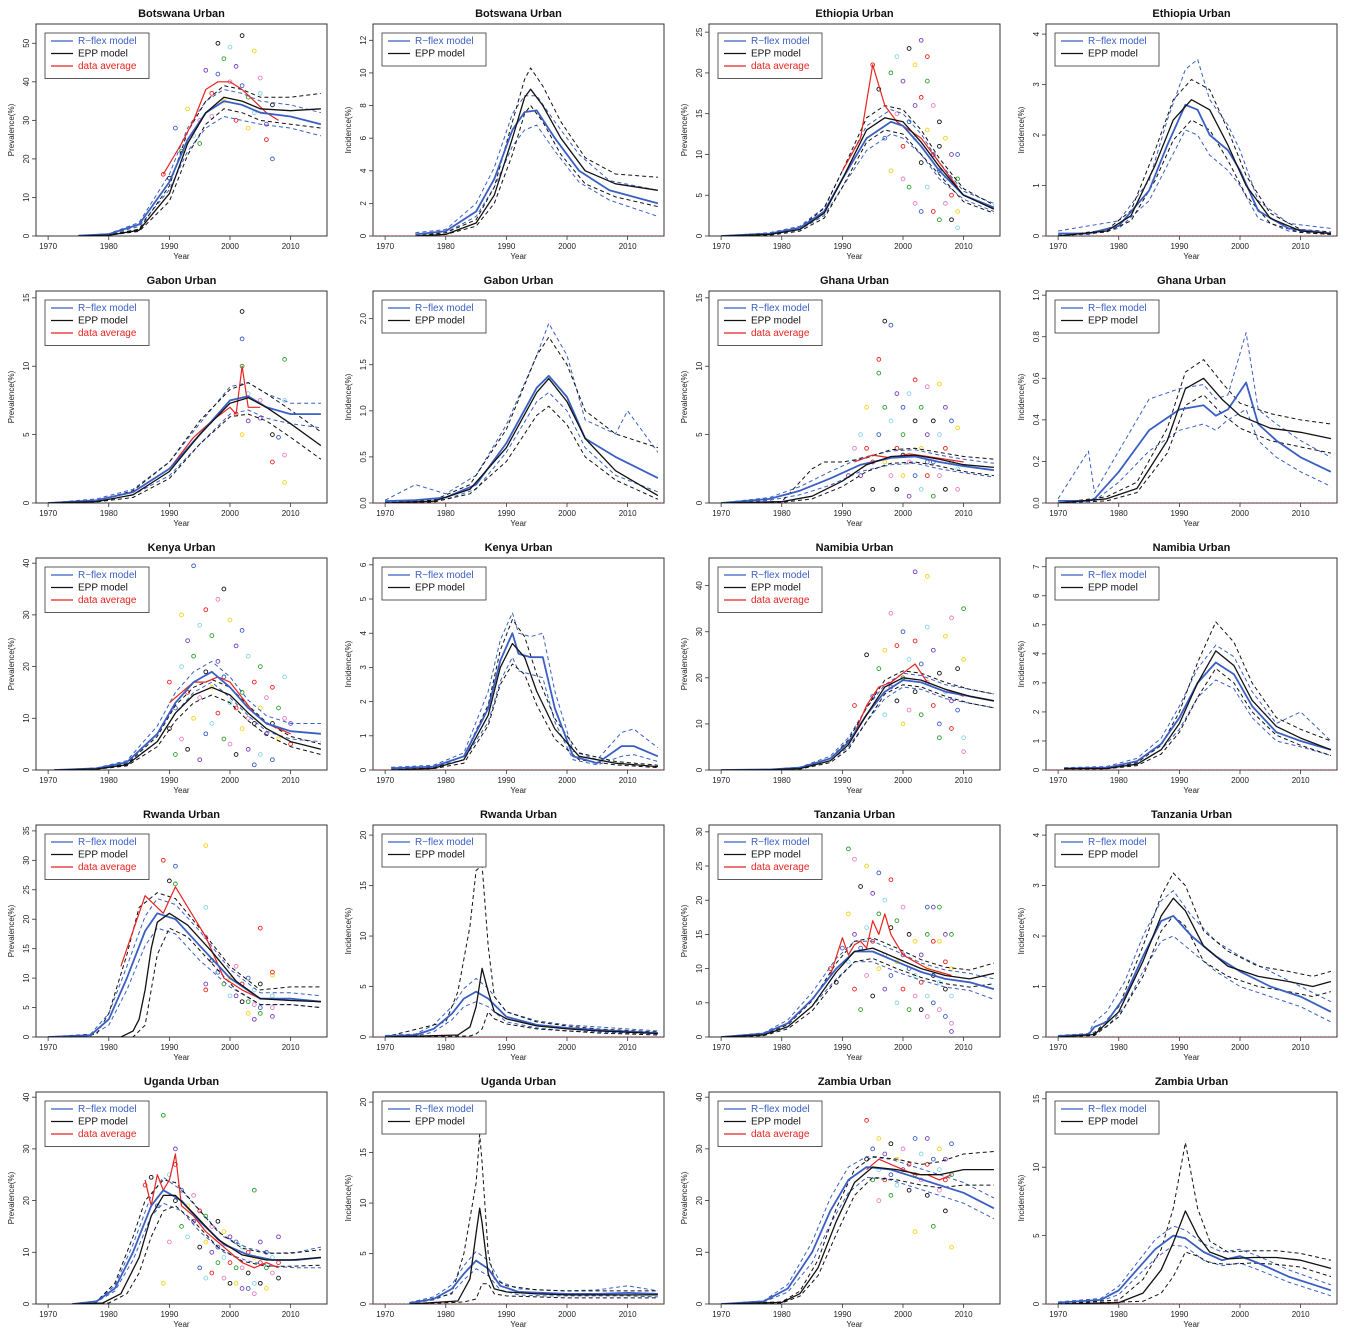  Describe the element at coordinates (11, 1197) in the screenshot. I see `y-axis-label: Prevalence(%)` at that location.